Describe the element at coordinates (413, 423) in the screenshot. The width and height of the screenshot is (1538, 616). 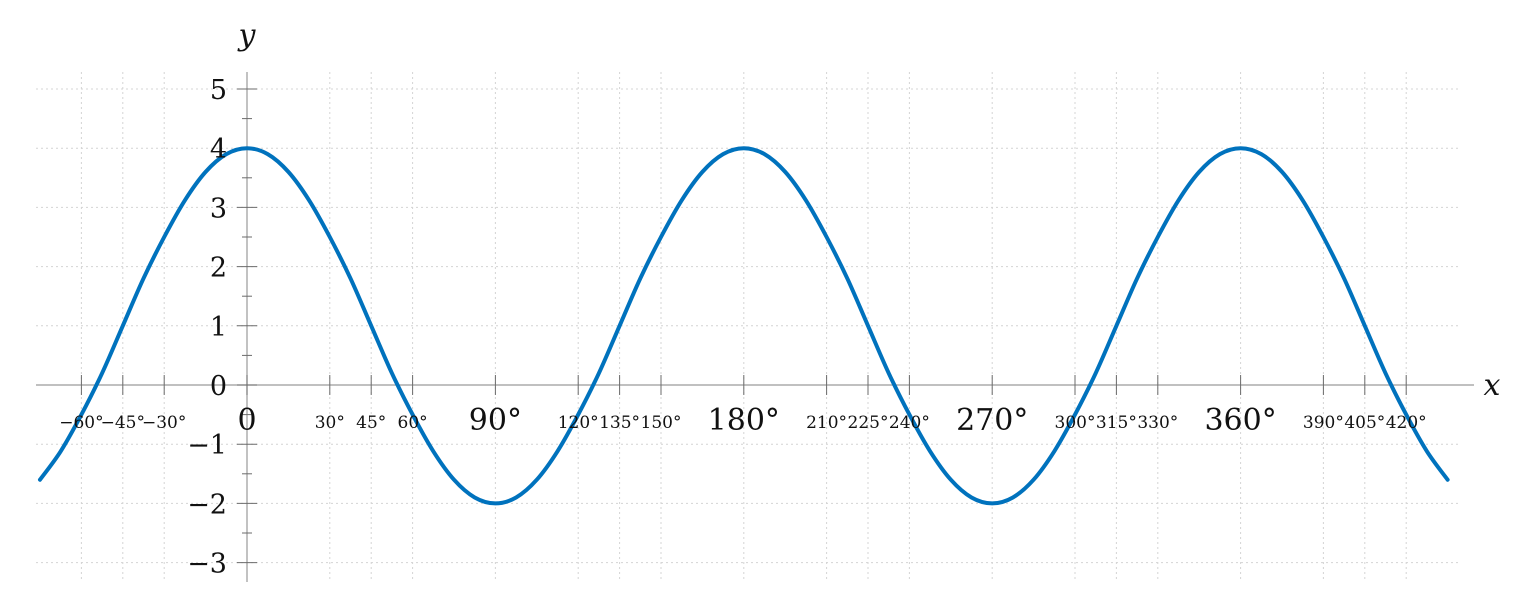
I see `x-tick-label: 60°` at that location.